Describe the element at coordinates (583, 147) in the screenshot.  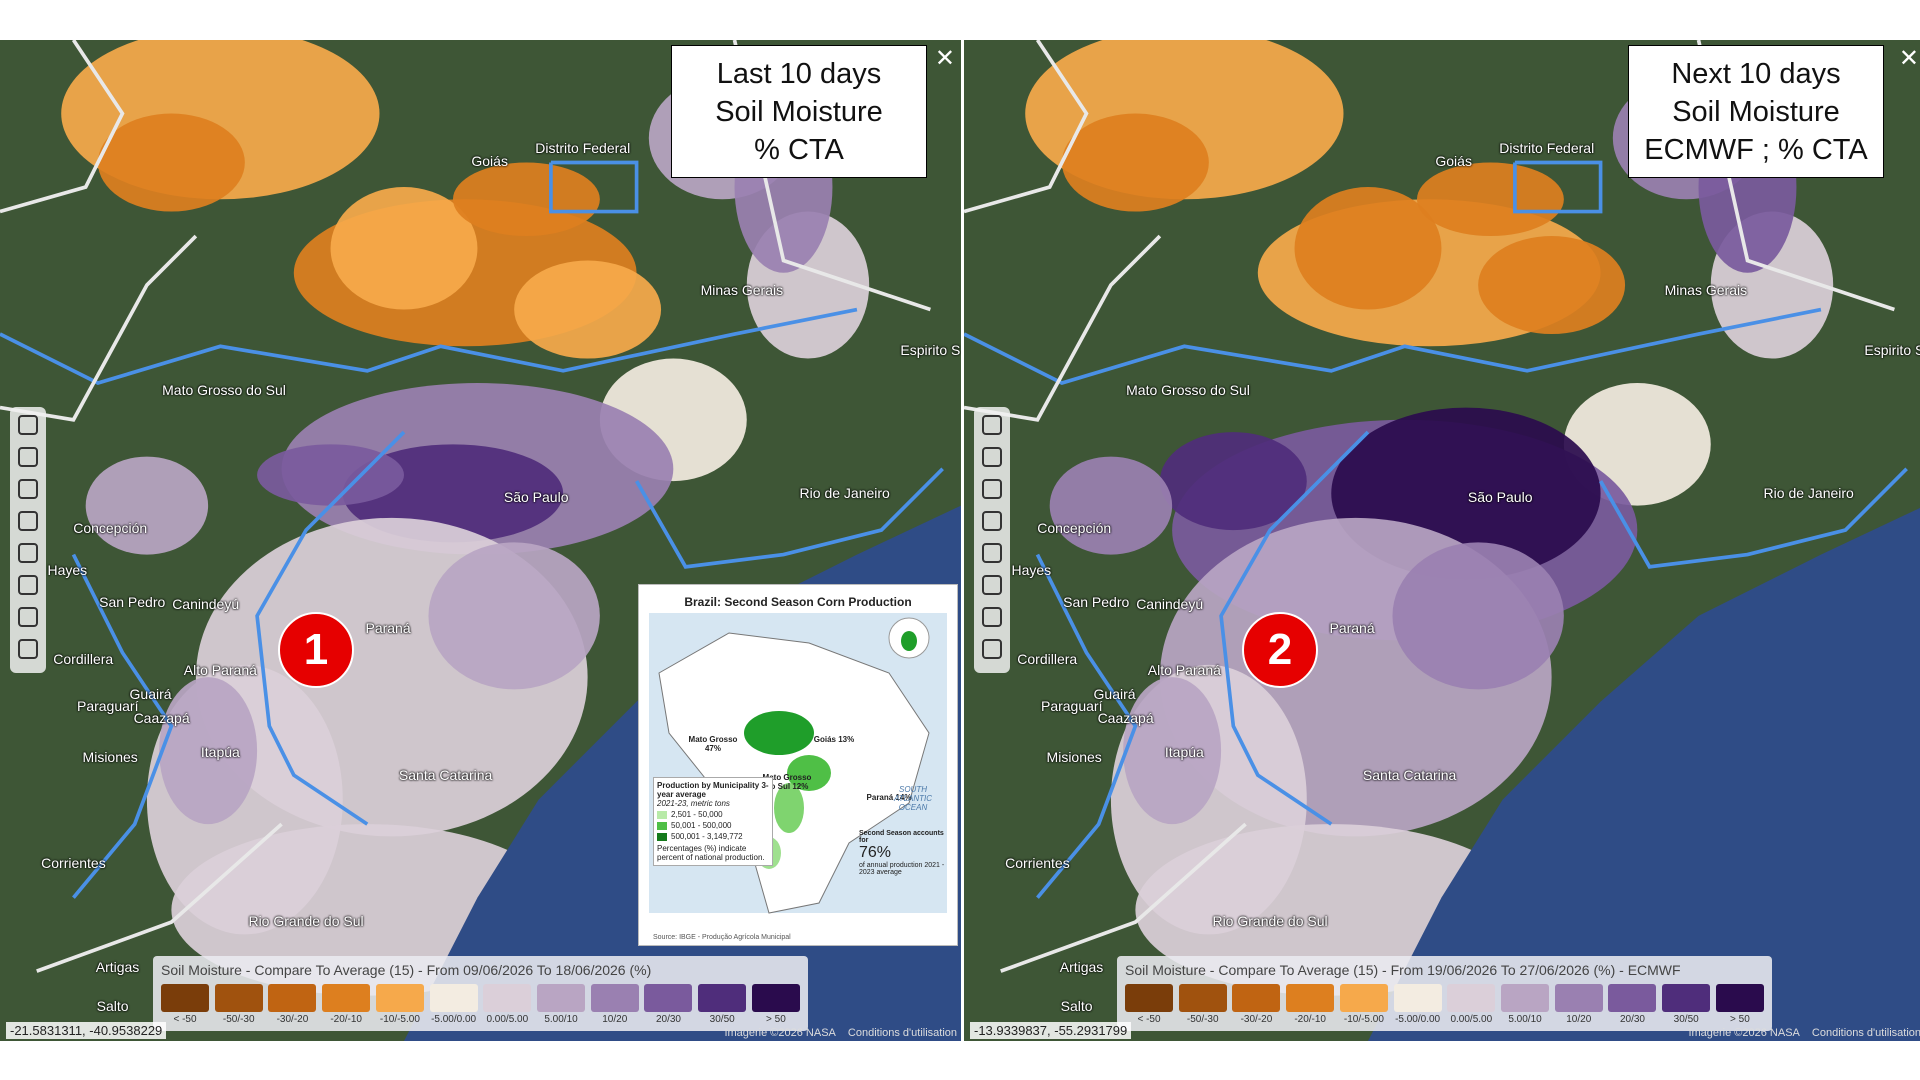
I see `place-label: Distrito Federal` at that location.